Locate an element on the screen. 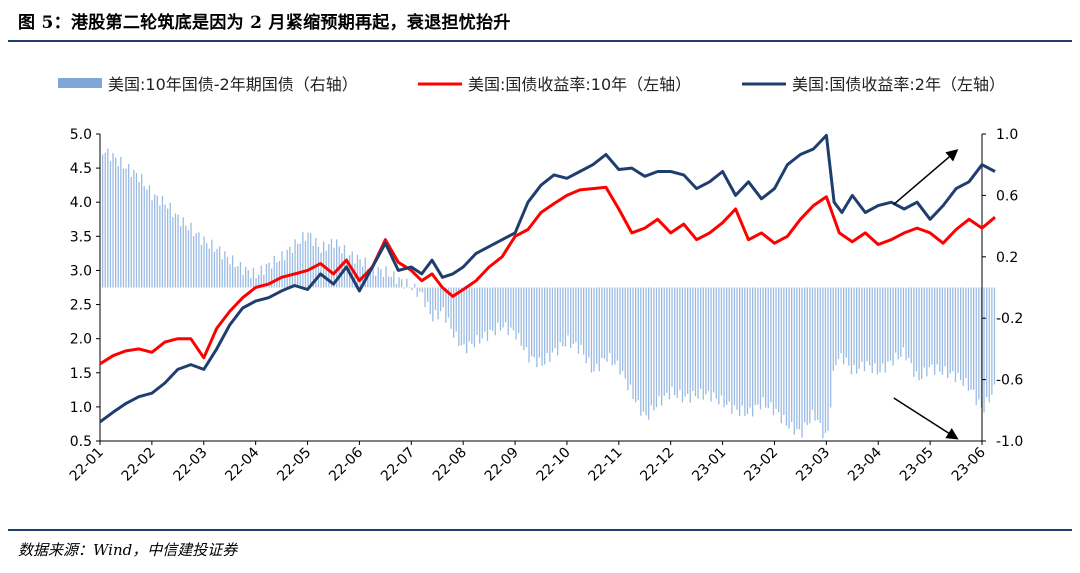 This screenshot has height=573, width=1080. right-tick-label: 0.2 is located at coordinates (1007, 258).